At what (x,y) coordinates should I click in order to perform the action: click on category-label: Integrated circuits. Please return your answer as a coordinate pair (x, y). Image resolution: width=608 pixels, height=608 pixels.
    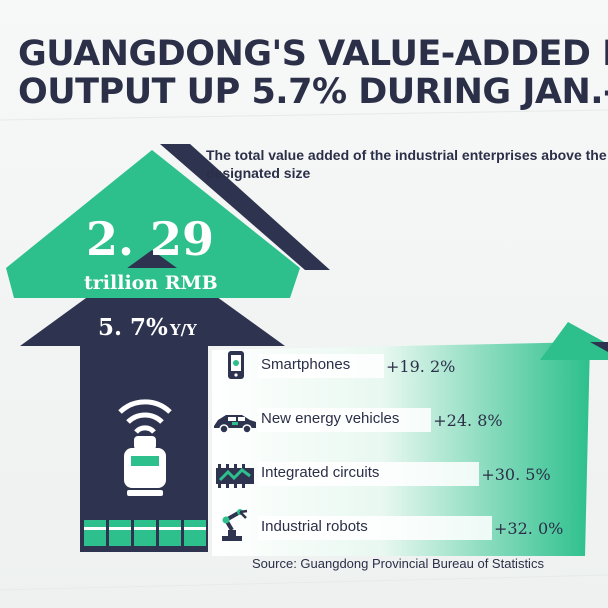
    Looking at the image, I should click on (320, 472).